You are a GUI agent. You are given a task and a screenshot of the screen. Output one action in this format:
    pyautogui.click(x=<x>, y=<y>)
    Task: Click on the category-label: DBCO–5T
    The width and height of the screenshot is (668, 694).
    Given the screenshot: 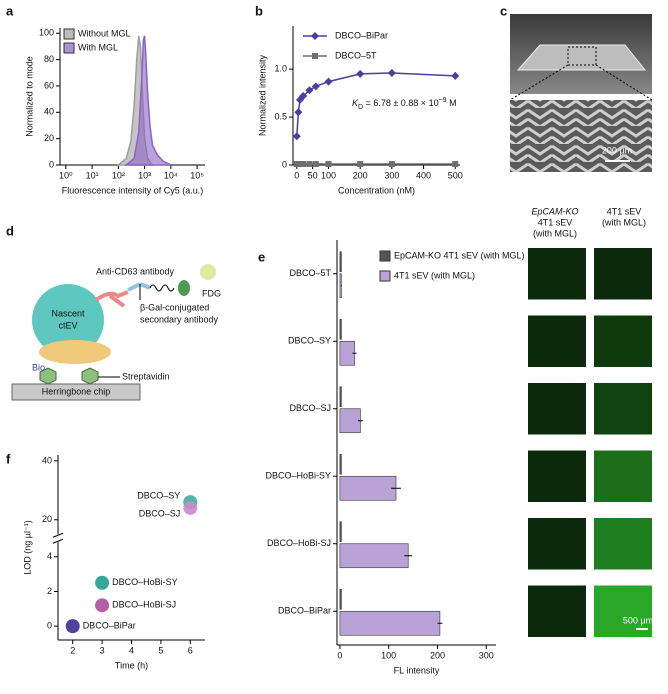 What is the action you would take?
    pyautogui.click(x=310, y=273)
    